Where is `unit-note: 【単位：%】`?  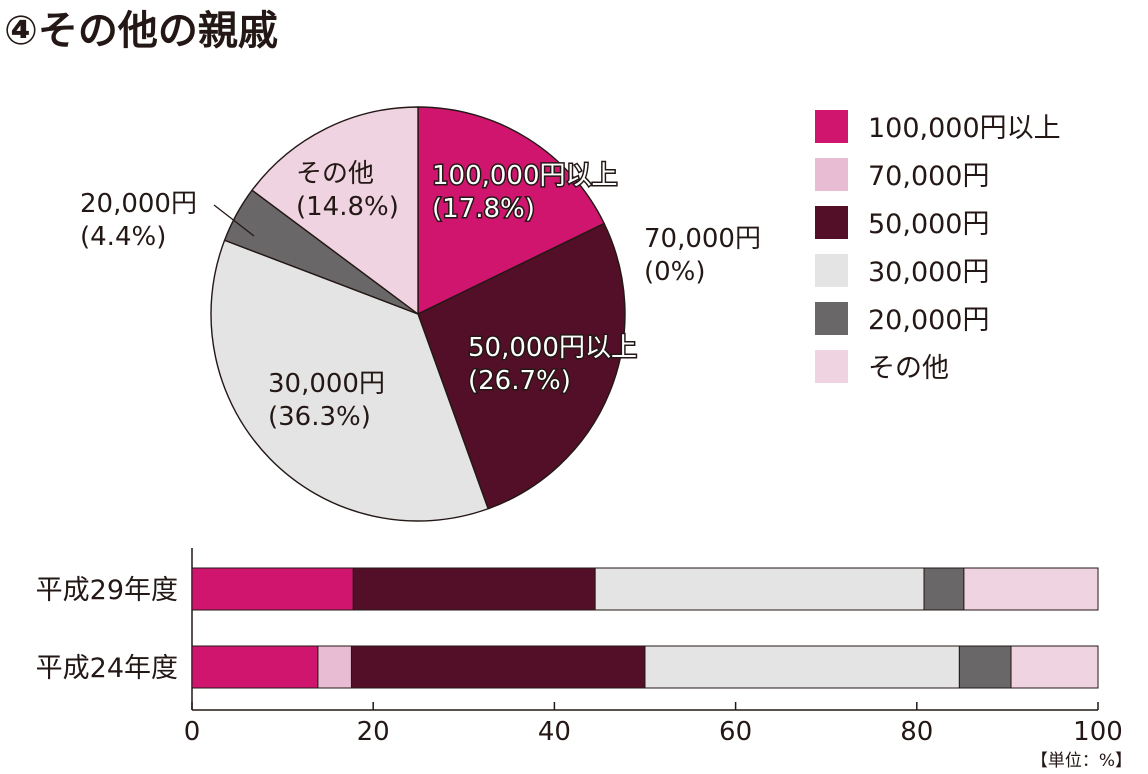 unit-note: 【単位：%】 is located at coordinates (1081, 761).